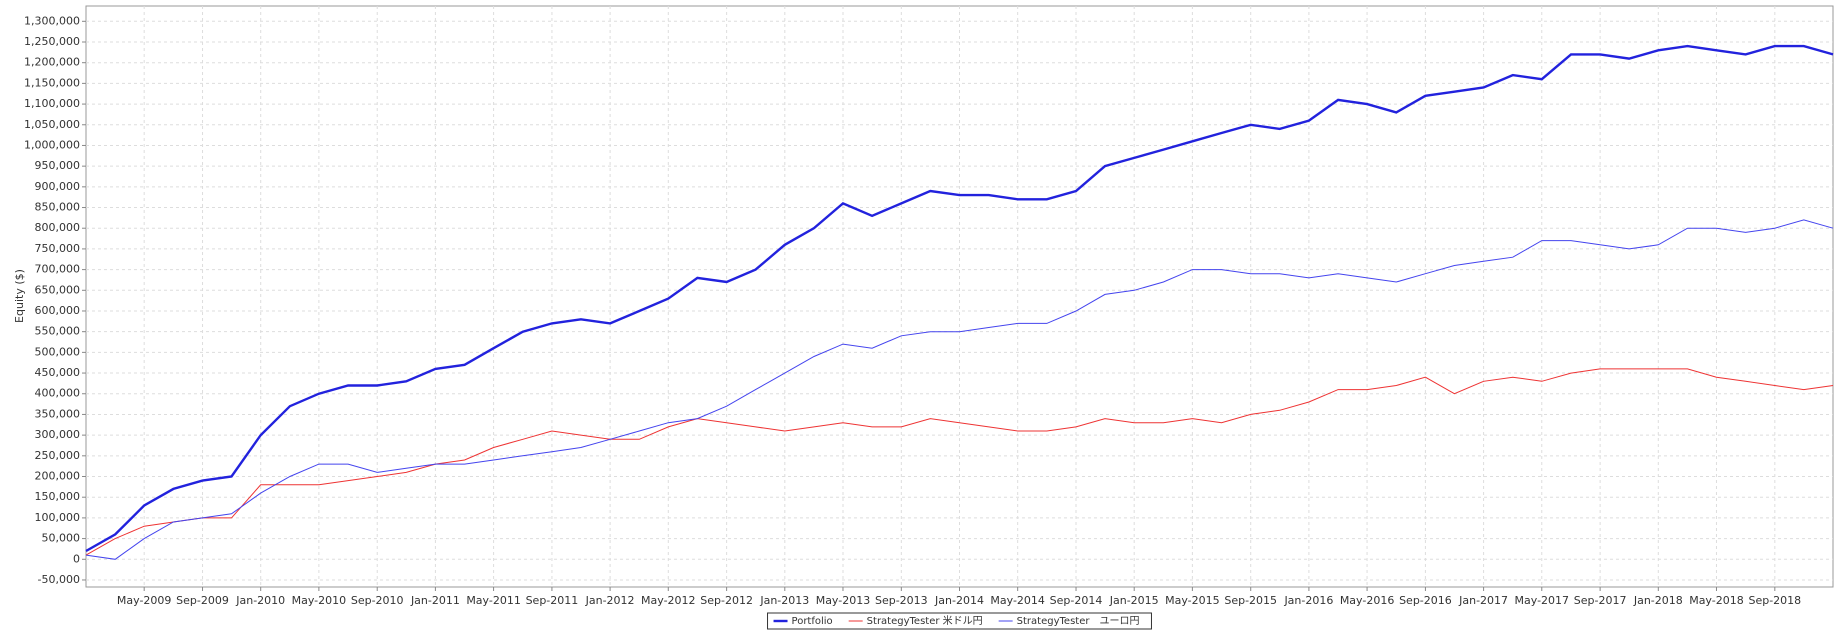  I want to click on y-tick-label: 300,000, so click(58, 434).